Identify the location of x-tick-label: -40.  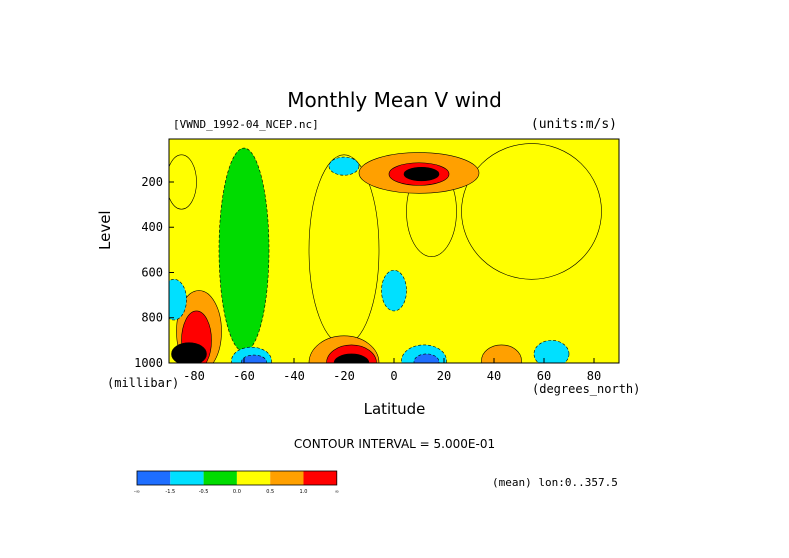
(294, 376).